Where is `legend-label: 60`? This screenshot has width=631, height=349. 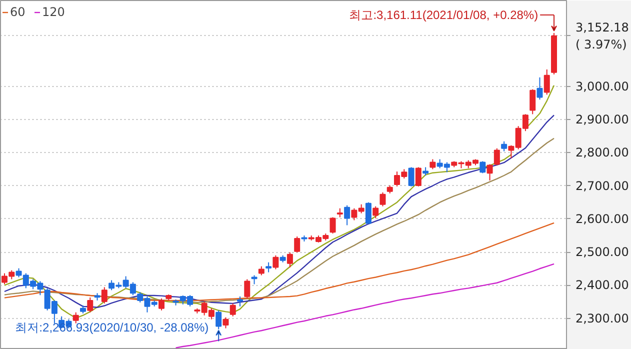 legend-label: 60 is located at coordinates (18, 12).